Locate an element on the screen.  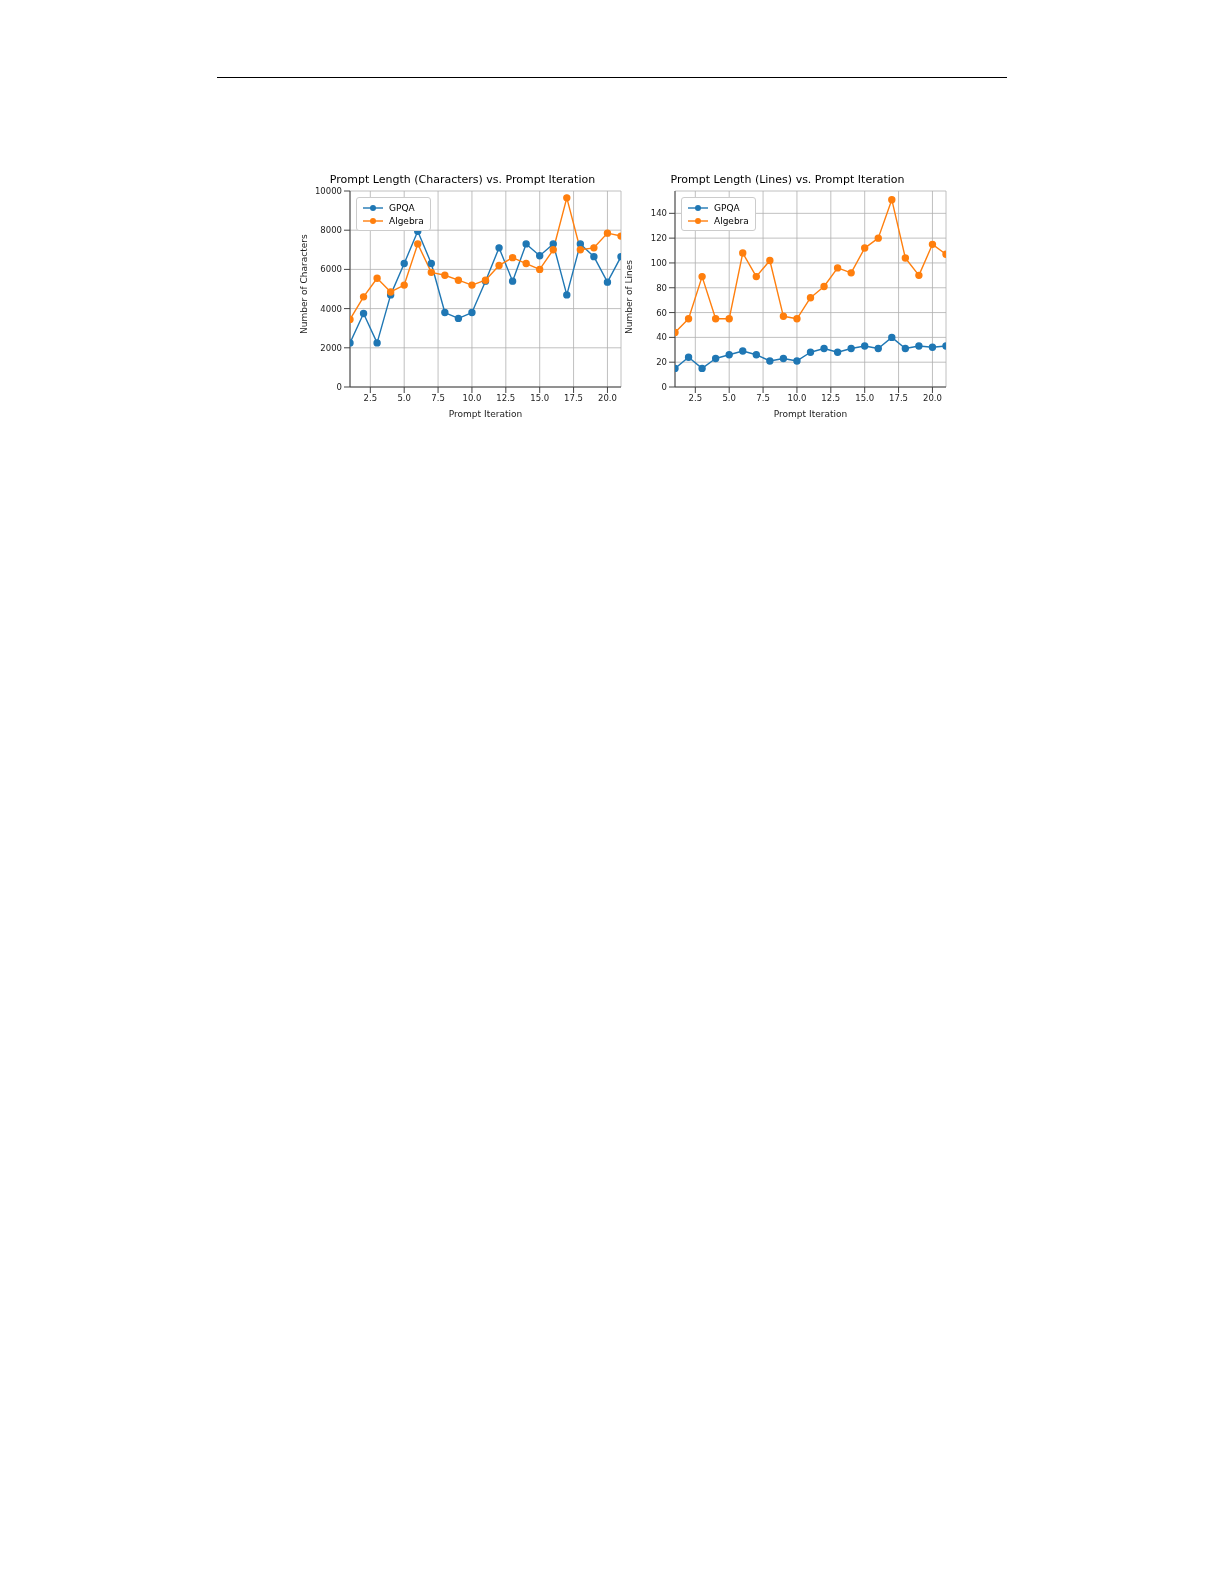
y-tick-label: 120 is located at coordinates (658, 238).